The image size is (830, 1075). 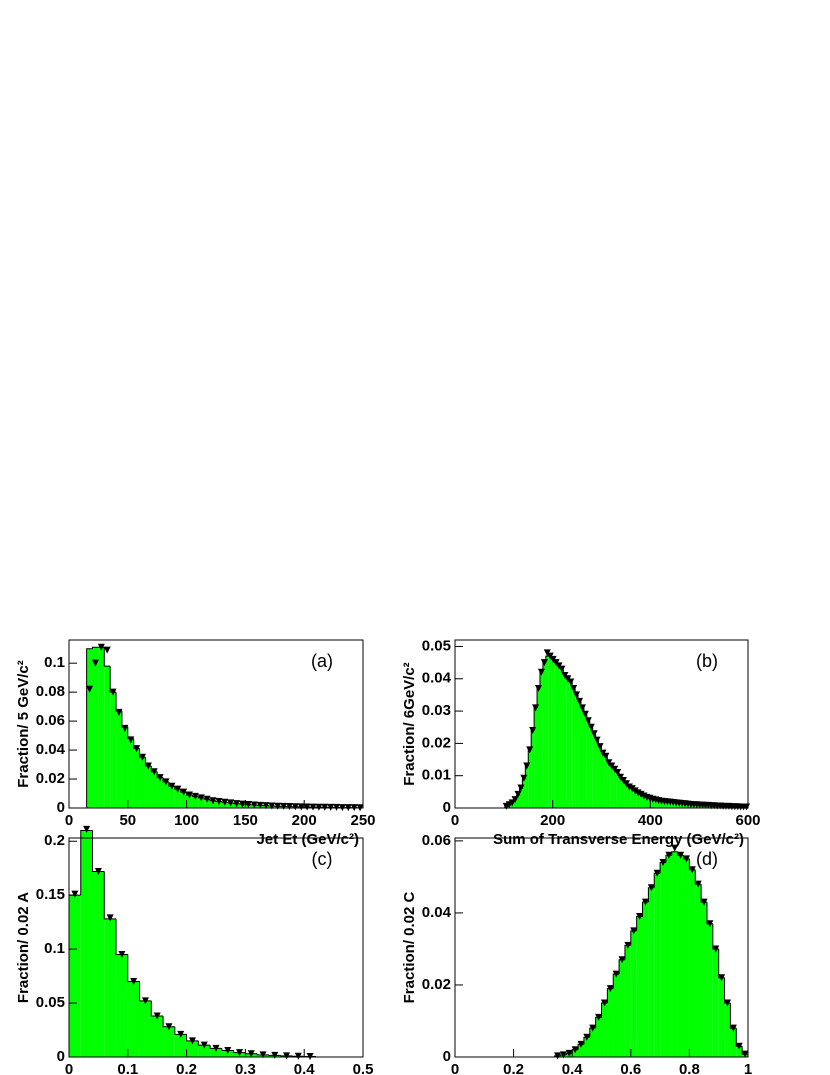 What do you see at coordinates (245, 820) in the screenshot?
I see `x-tick-label: 150` at bounding box center [245, 820].